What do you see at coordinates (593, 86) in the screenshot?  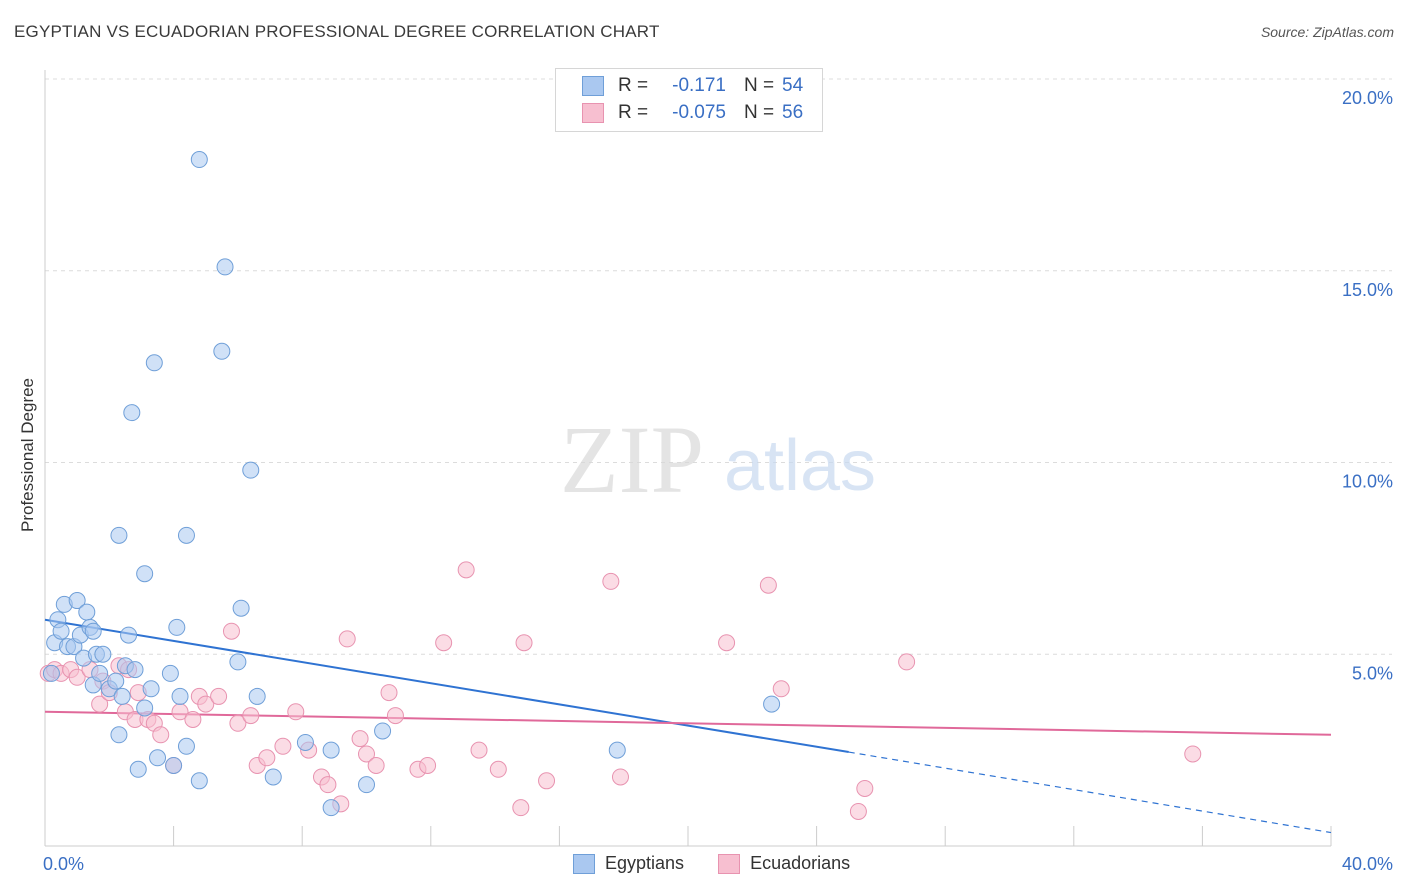 I see `legend-swatch-egyptians` at bounding box center [593, 86].